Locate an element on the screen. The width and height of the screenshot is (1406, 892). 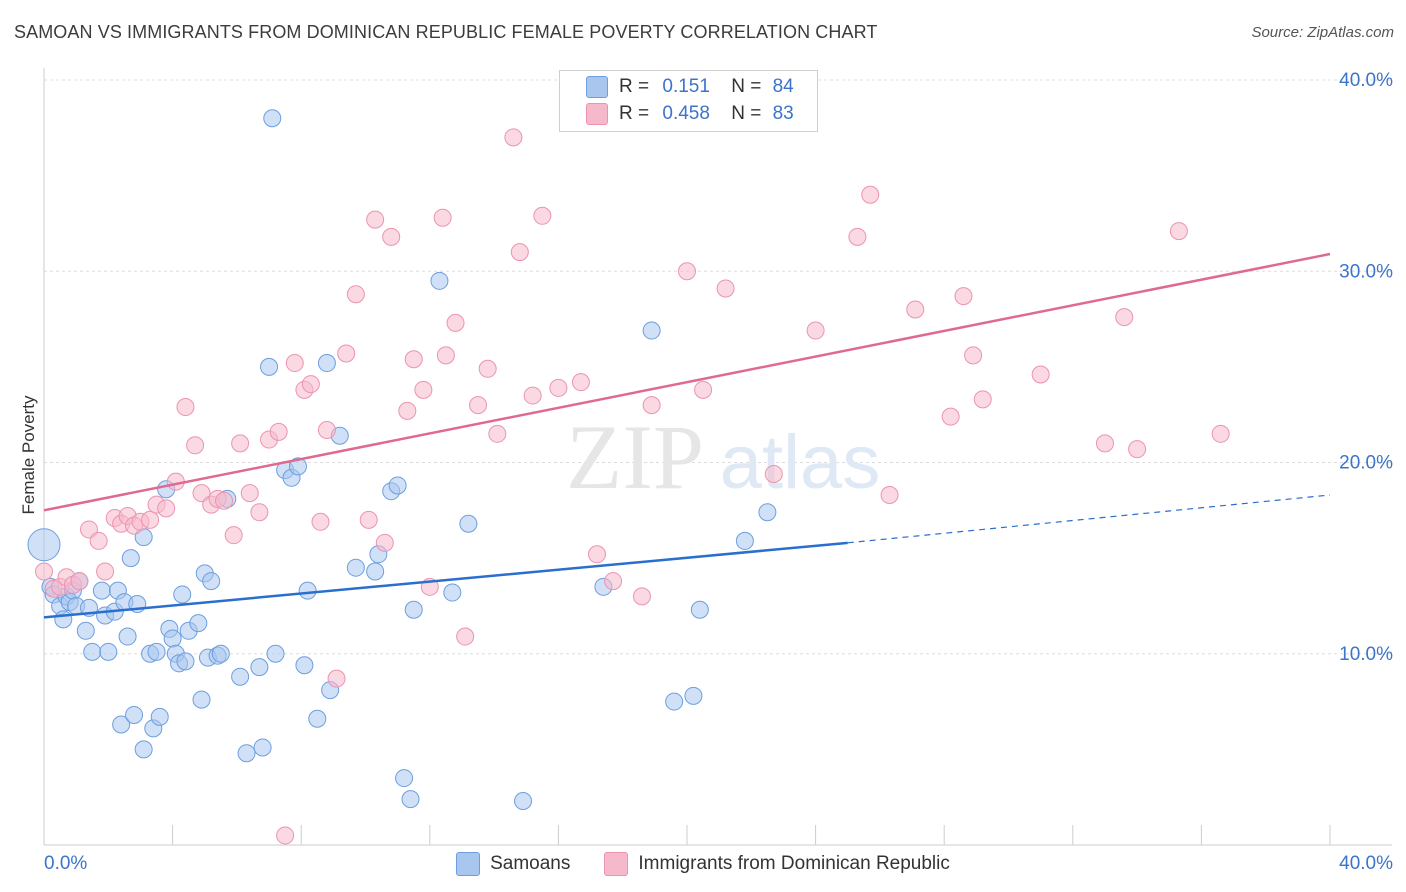
legend-item-samoans: Samoans is located at coordinates (513, 864).